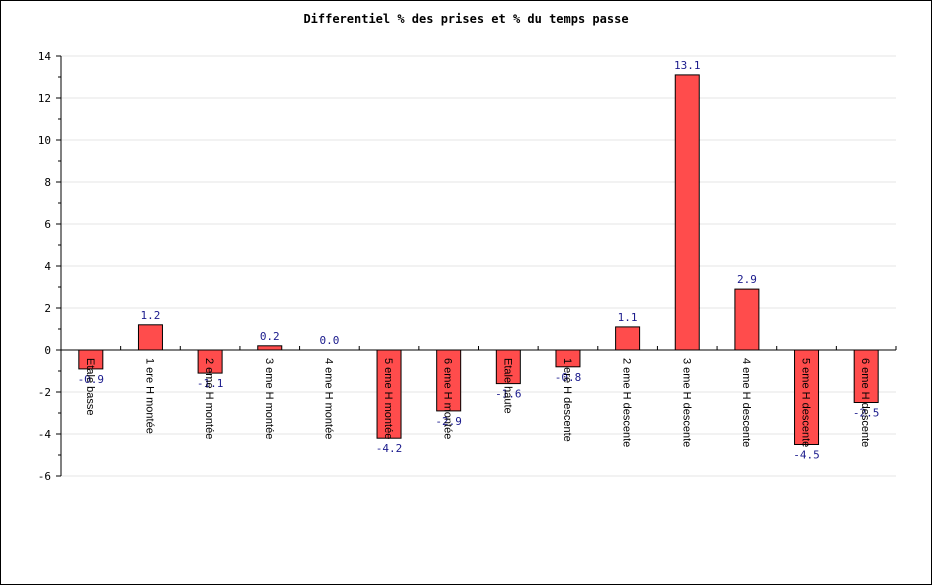 The image size is (932, 585). I want to click on category-label: 5 eme H descente, so click(806, 402).